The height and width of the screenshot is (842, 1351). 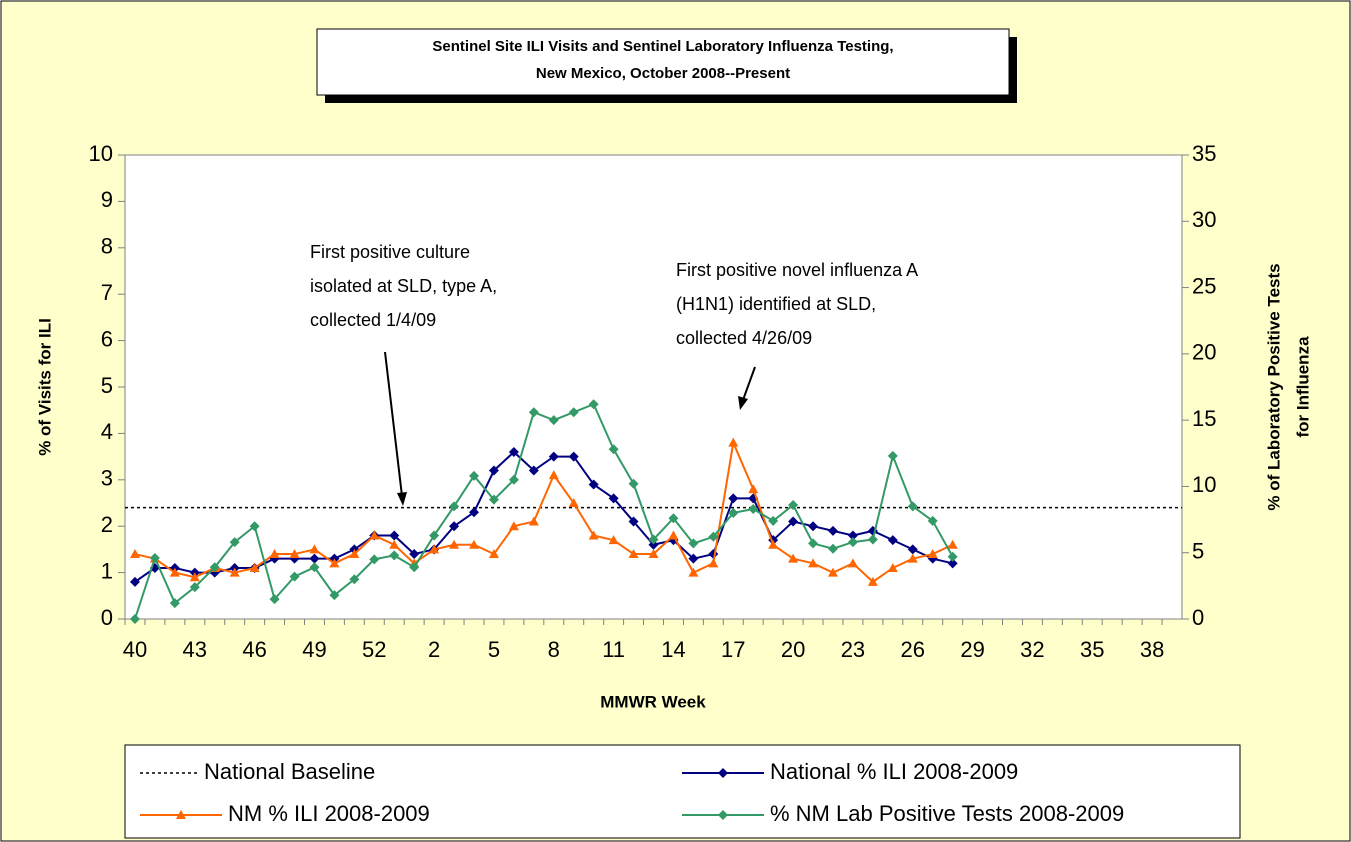 I want to click on annotation-arrow, so click(x=749, y=383).